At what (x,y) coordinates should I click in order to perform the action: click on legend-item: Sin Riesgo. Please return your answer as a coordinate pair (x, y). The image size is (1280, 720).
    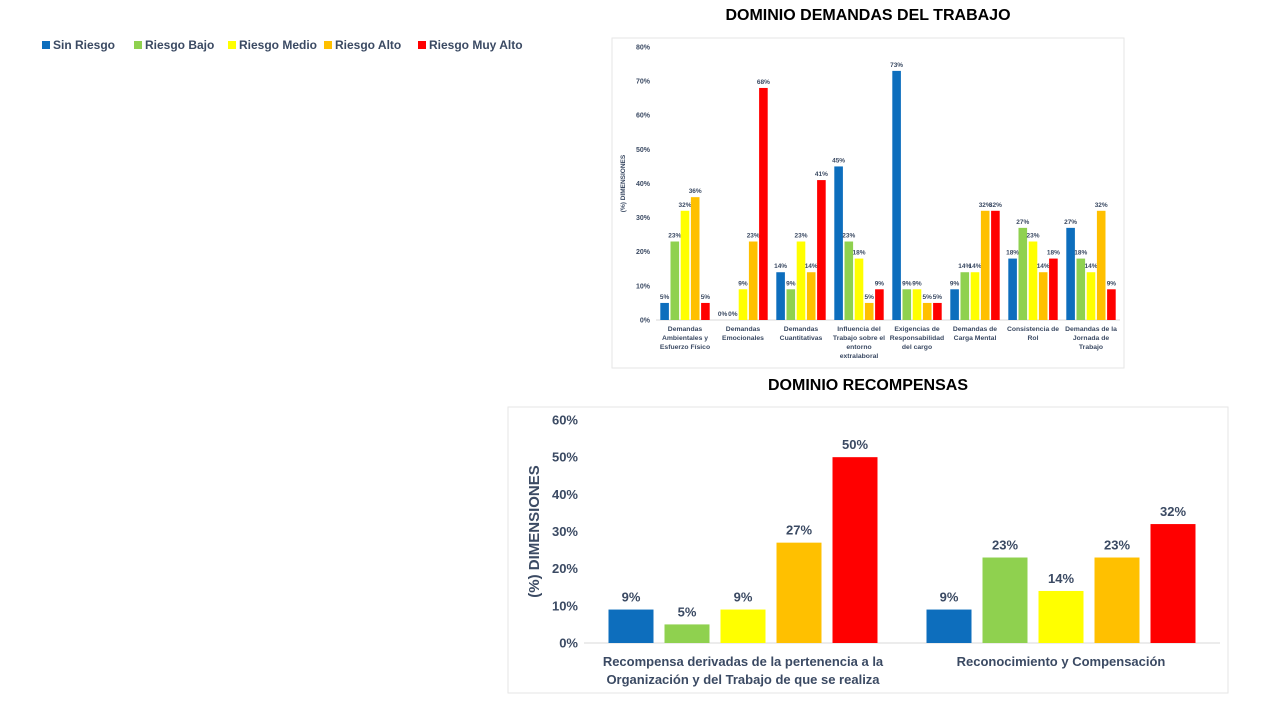
    Looking at the image, I should click on (88, 45).